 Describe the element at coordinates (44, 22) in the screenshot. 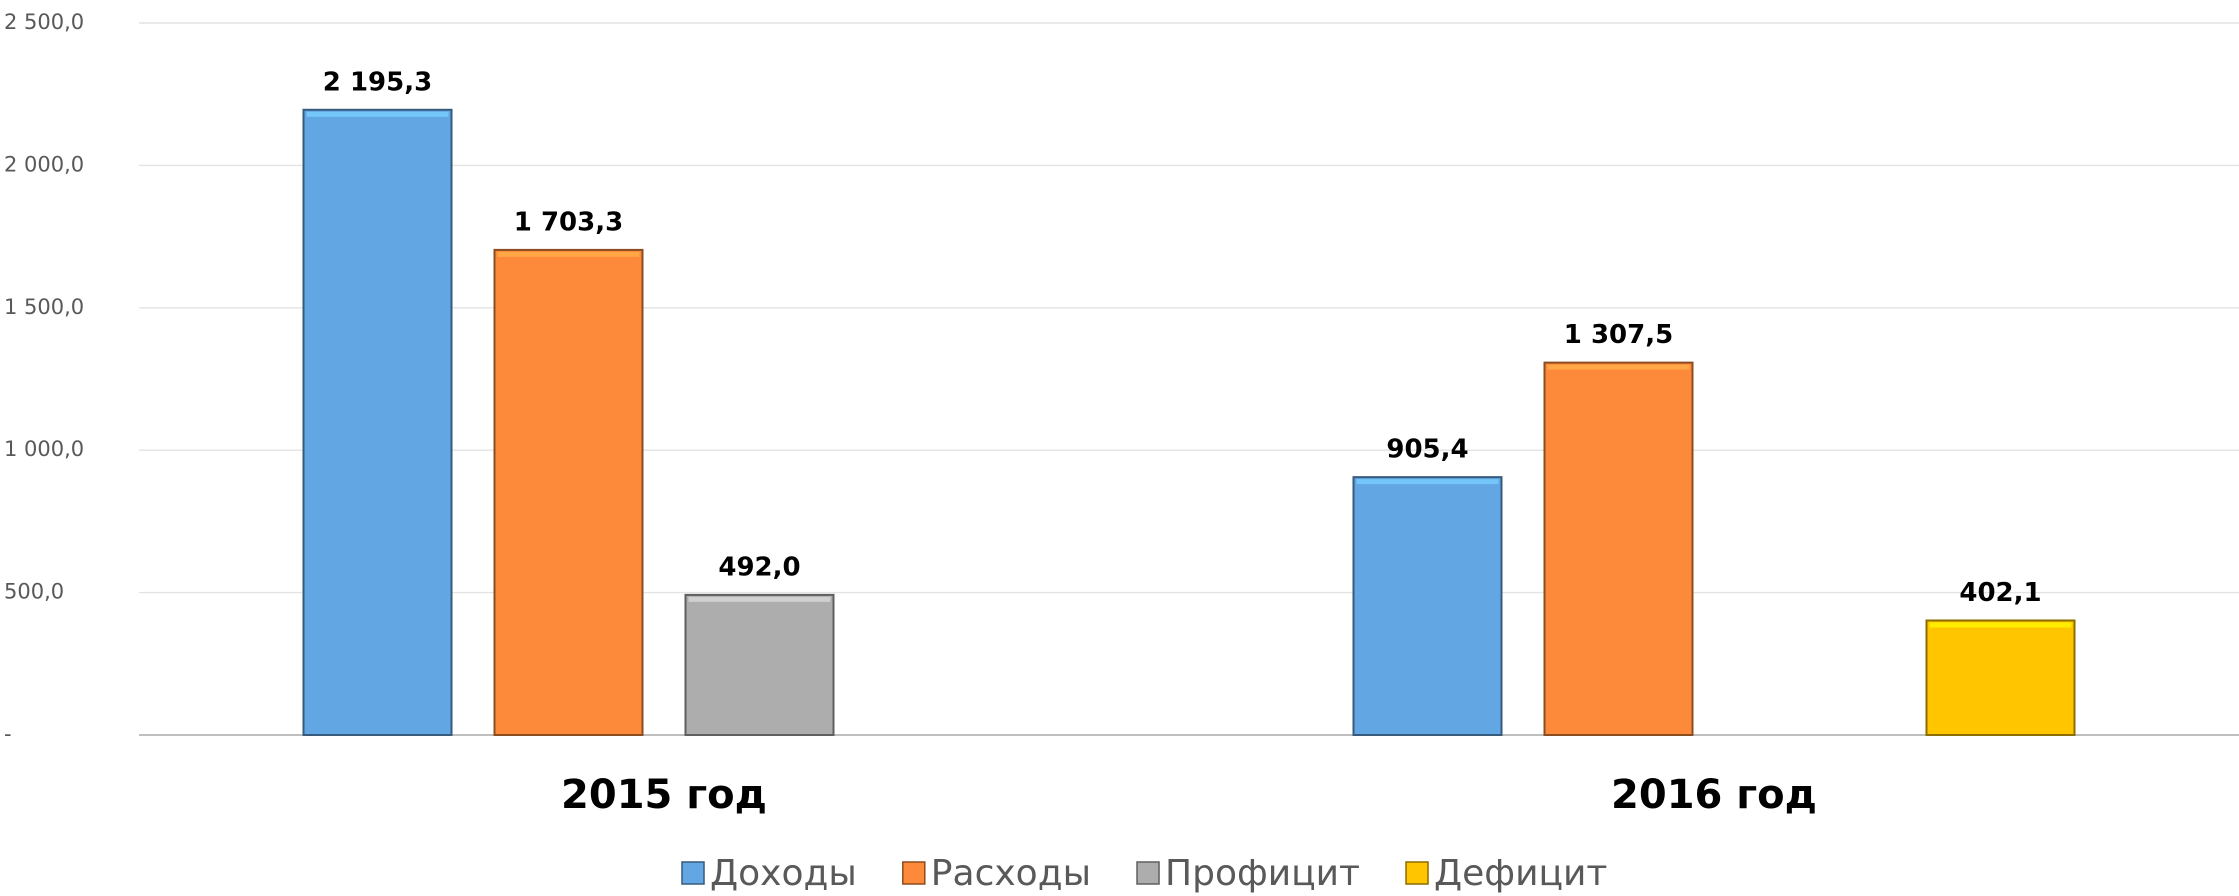

I see `y-tick-label: 2 500,0` at that location.